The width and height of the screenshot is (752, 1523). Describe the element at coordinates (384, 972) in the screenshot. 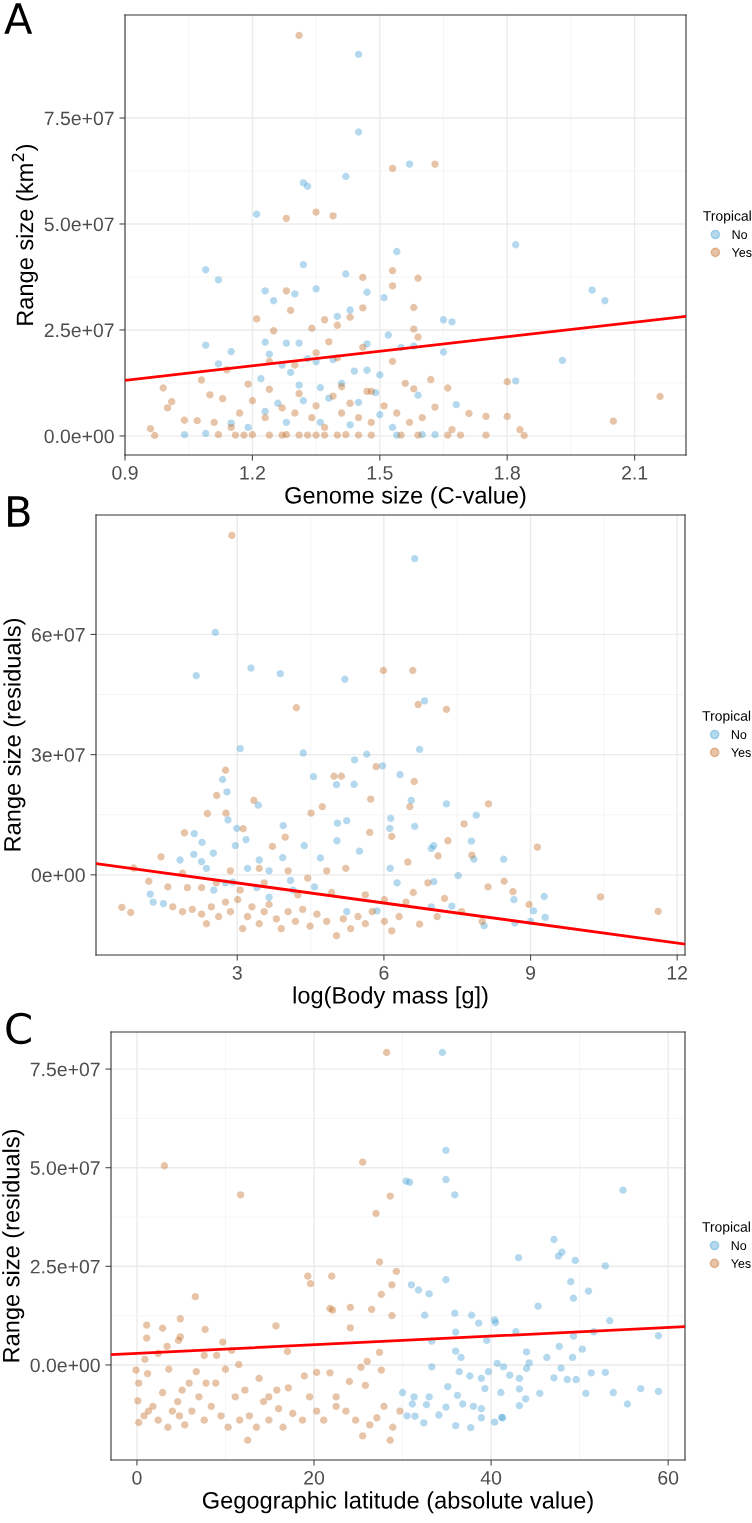

I see `x-tick-label: 6` at that location.